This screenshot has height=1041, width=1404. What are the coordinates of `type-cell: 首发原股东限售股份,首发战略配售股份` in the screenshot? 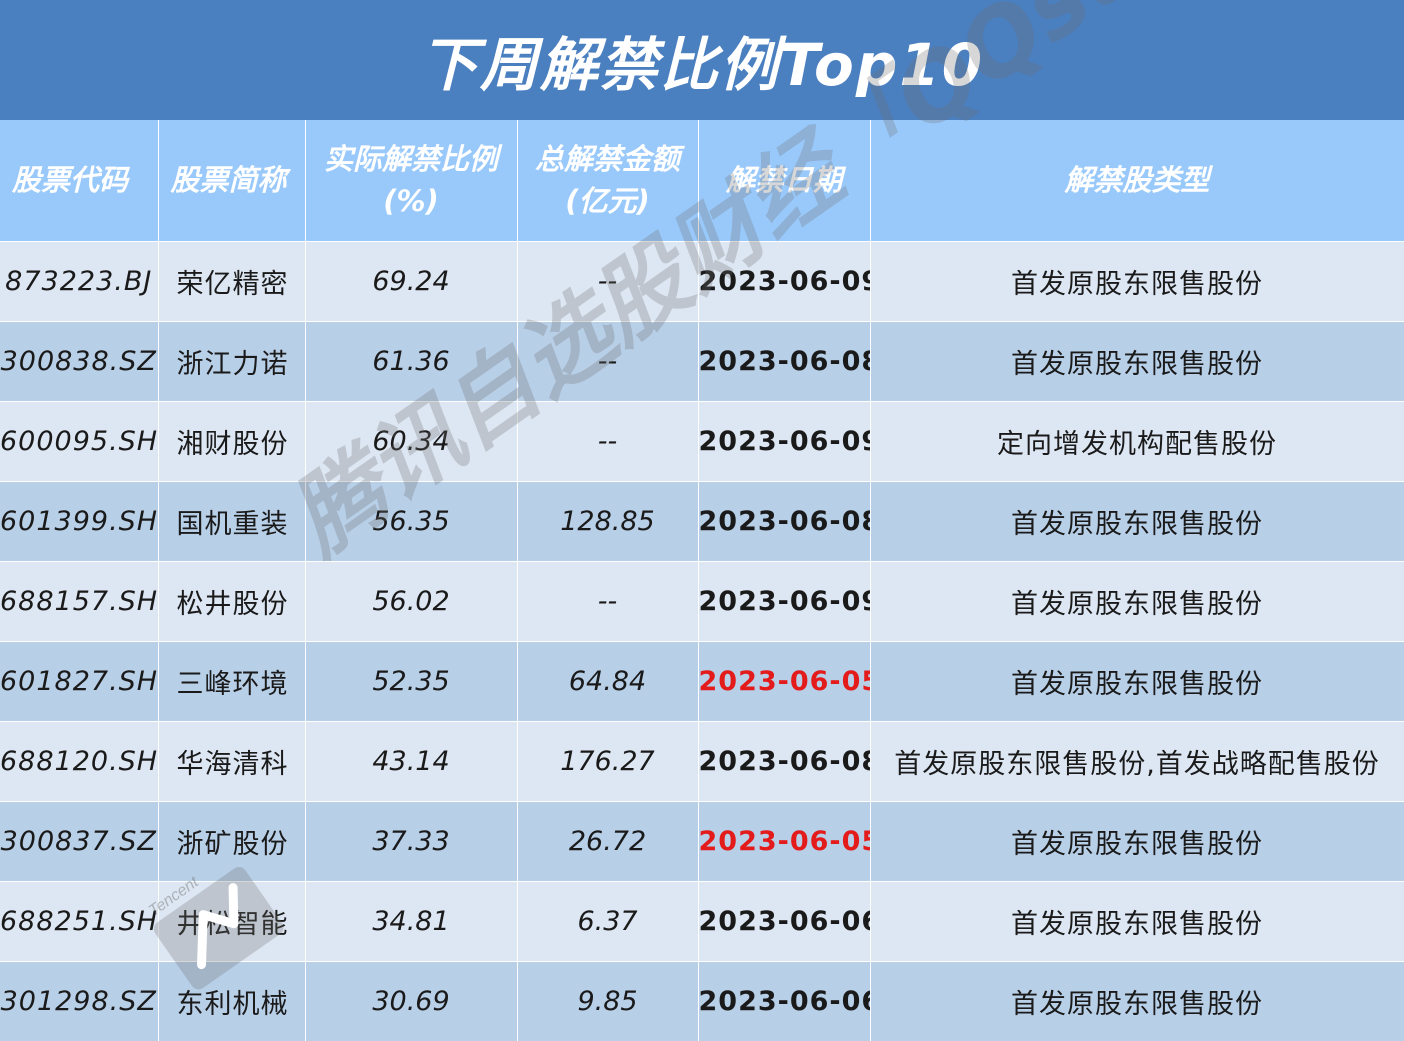 It's located at (1137, 761).